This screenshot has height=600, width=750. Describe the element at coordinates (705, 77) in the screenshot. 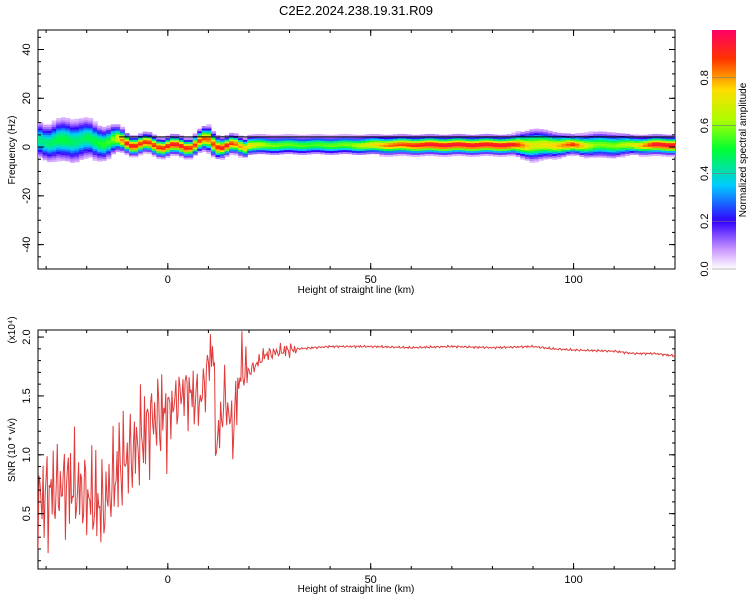

I see `colorbar-tick-label: 0.8` at that location.